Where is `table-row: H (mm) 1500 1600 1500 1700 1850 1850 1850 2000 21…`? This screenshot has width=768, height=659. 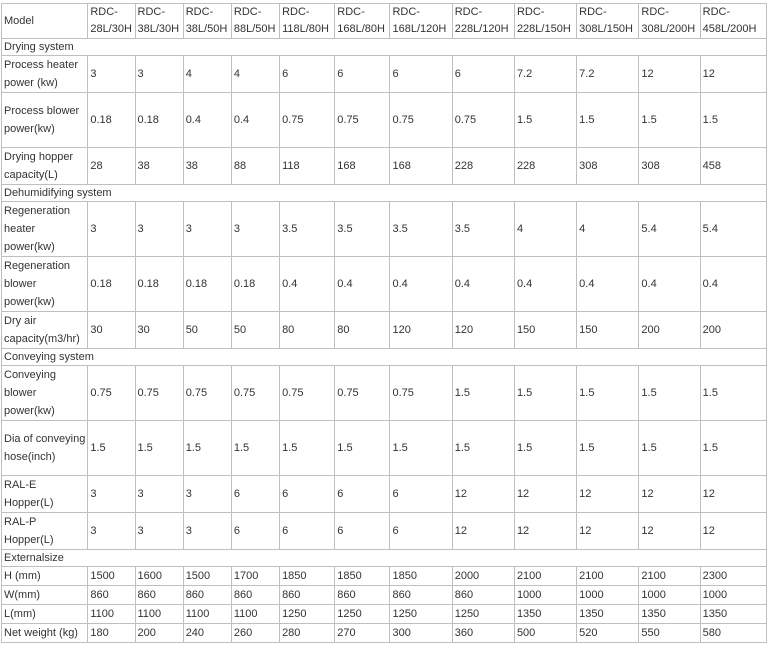
table-row: H (mm) 1500 1600 1500 1700 1850 1850 1850 2000 21… is located at coordinates (384, 576).